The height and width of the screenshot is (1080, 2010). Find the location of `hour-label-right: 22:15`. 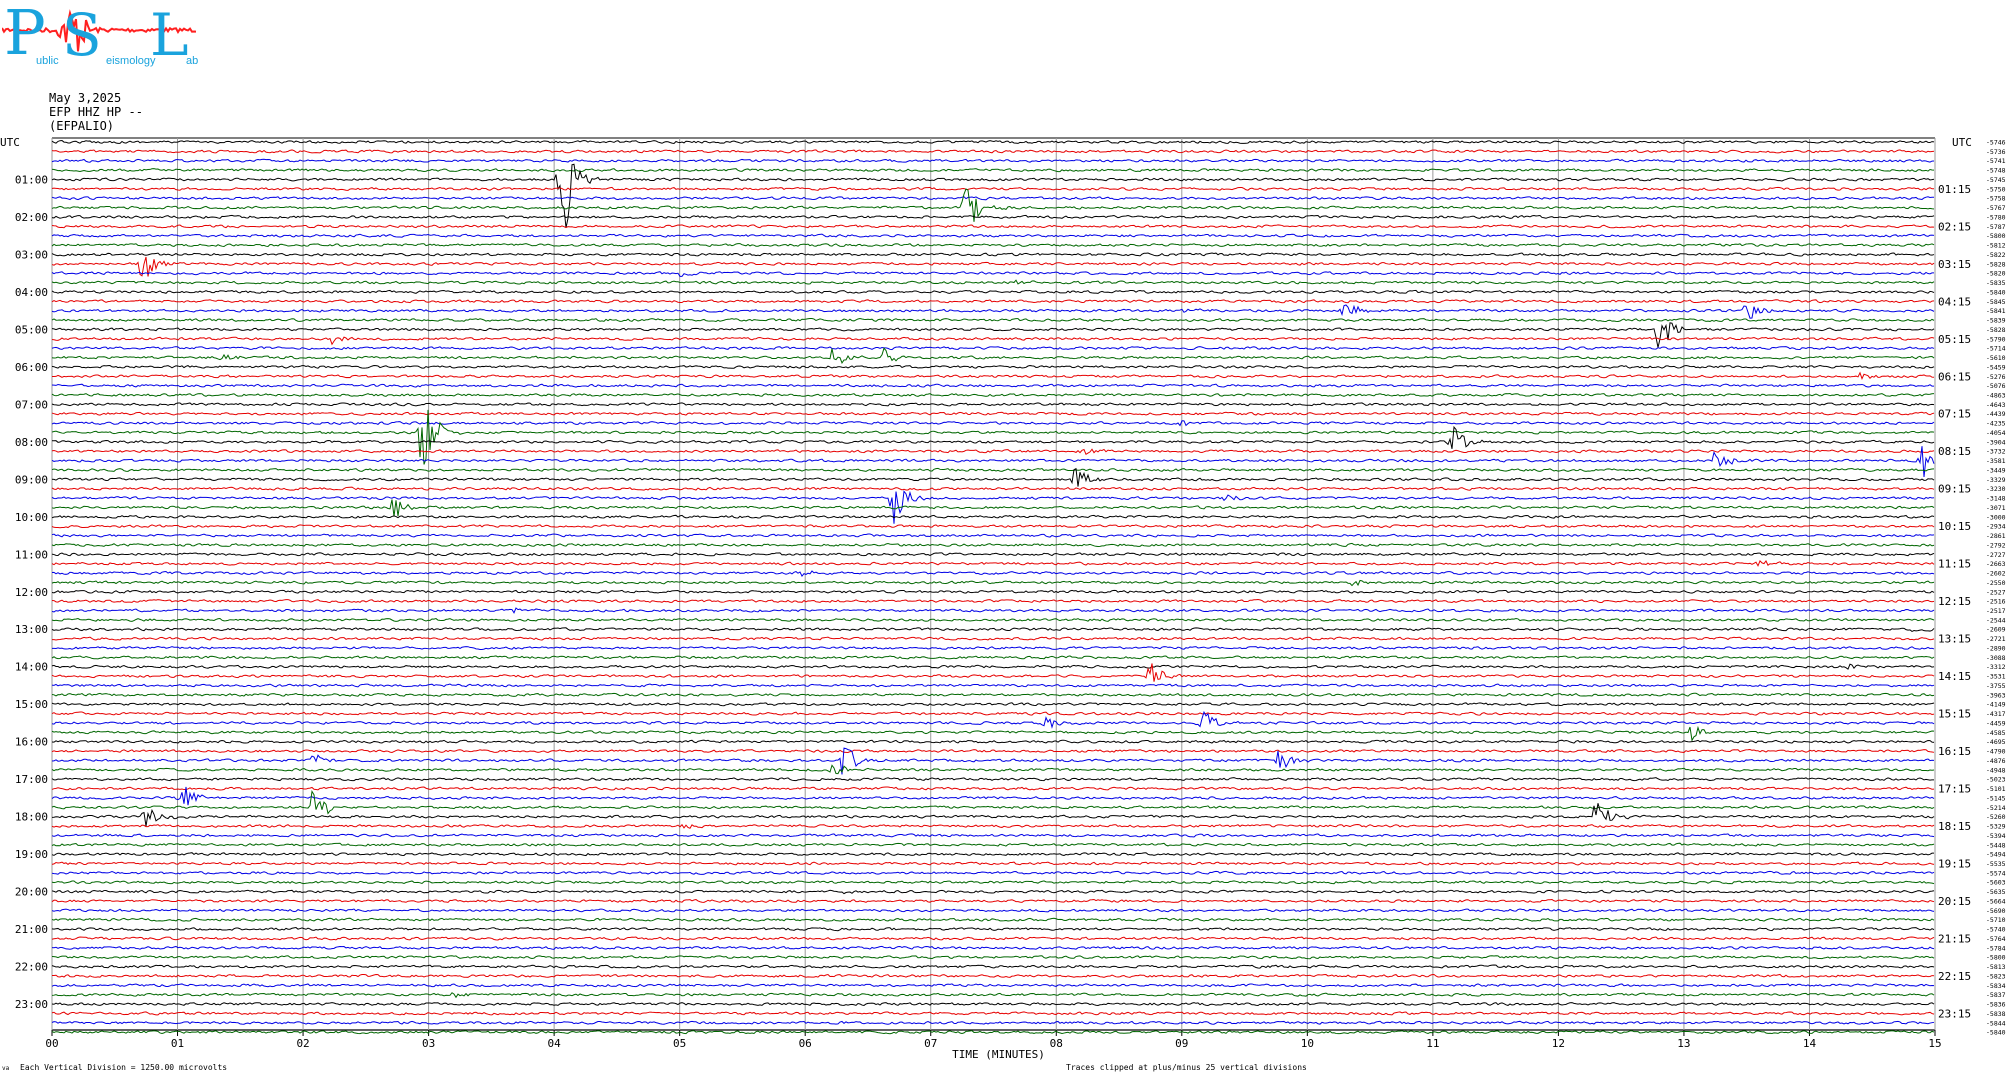

hour-label-right: 22:15 is located at coordinates (1954, 976).